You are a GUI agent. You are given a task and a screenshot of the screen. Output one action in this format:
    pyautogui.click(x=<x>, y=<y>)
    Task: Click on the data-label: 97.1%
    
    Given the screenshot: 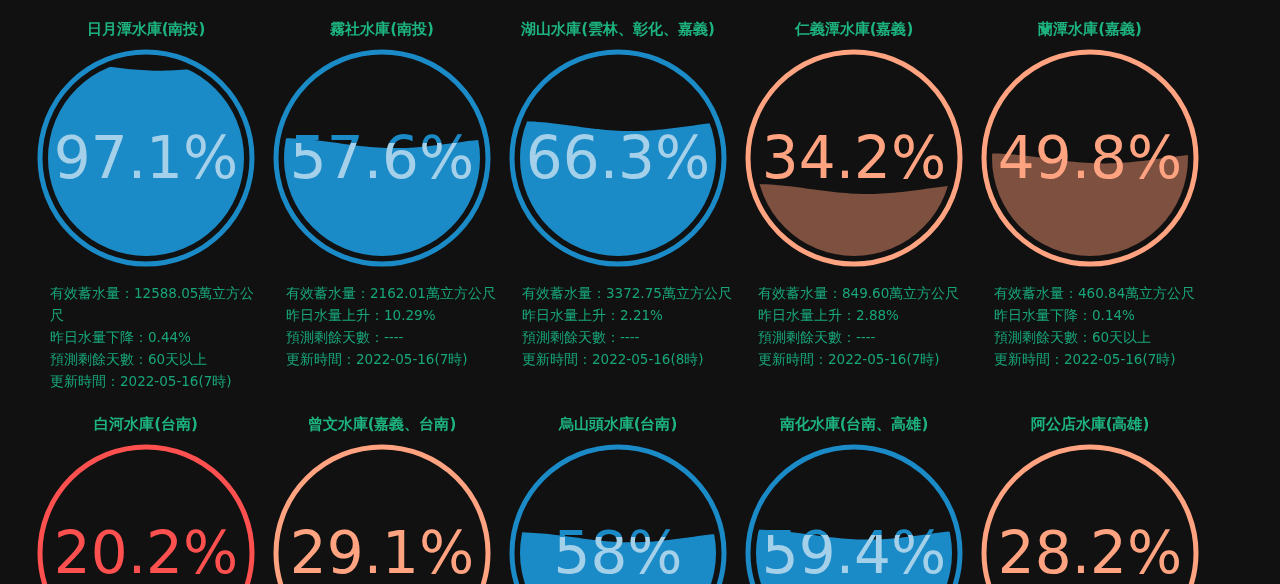 What is the action you would take?
    pyautogui.click(x=146, y=158)
    